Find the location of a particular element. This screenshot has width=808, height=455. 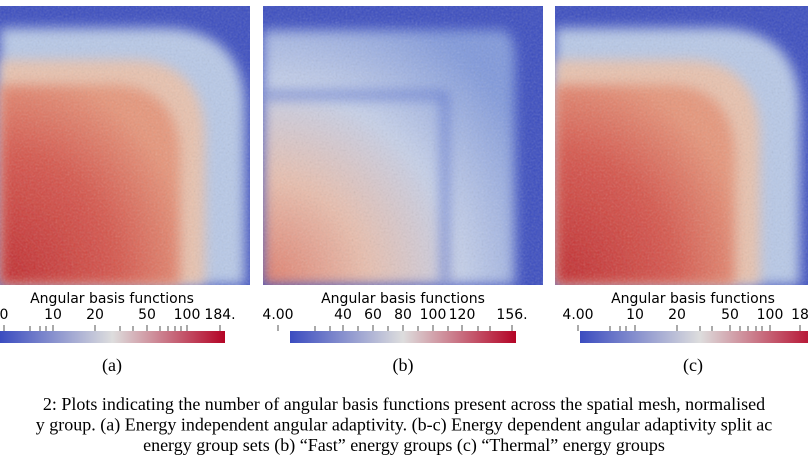

panel-label: (c) is located at coordinates (693, 365).